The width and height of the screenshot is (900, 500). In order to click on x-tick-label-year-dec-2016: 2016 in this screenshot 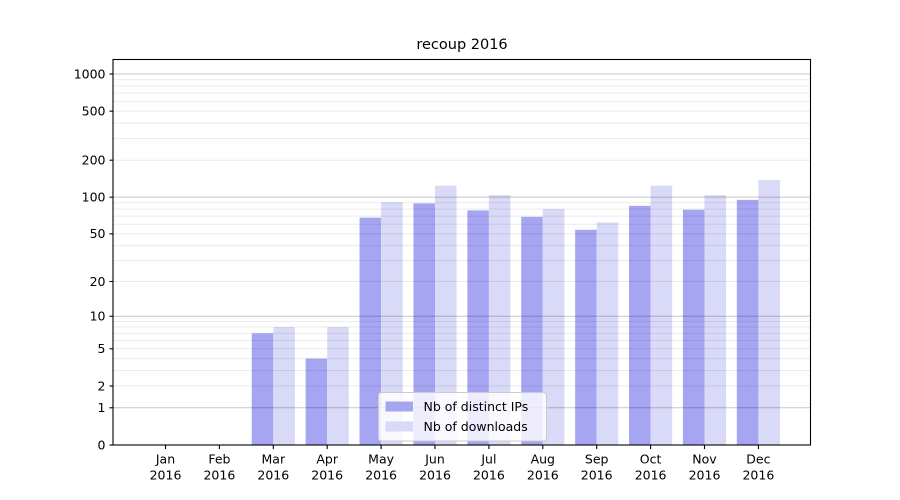, I will do `click(758, 475)`.